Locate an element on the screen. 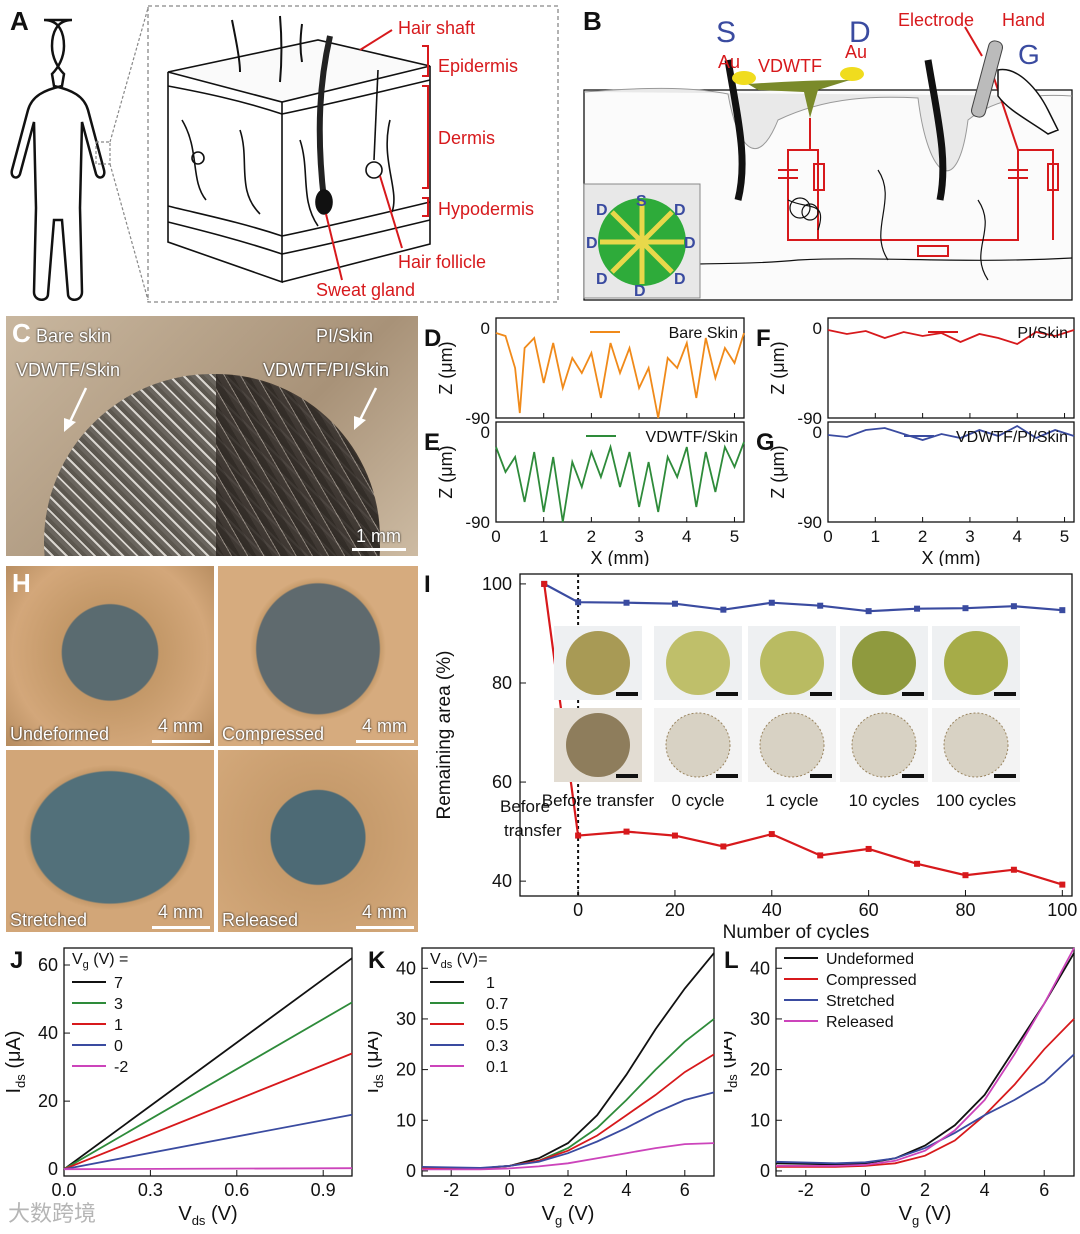  y-tick-90-g: -90 is located at coordinates (809, 522).